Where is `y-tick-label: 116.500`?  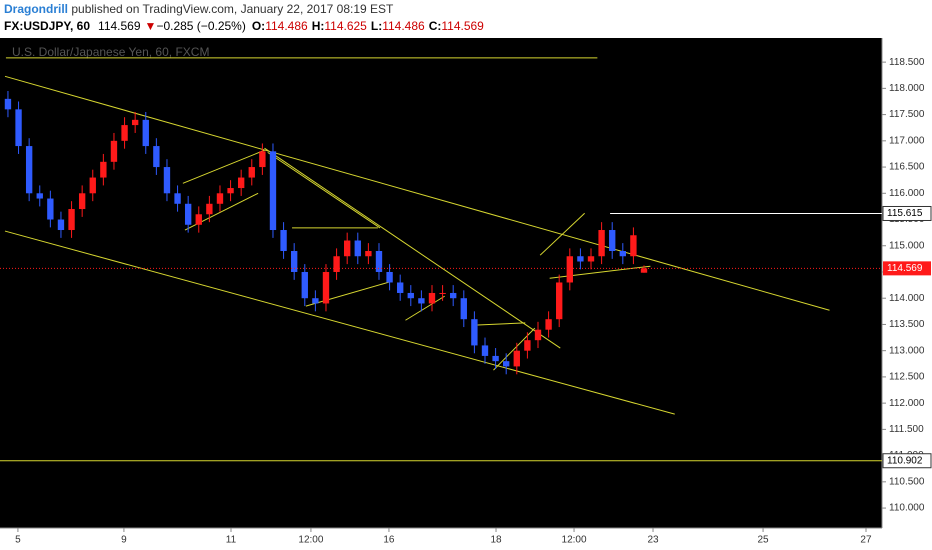
y-tick-label: 116.500 is located at coordinates (907, 167).